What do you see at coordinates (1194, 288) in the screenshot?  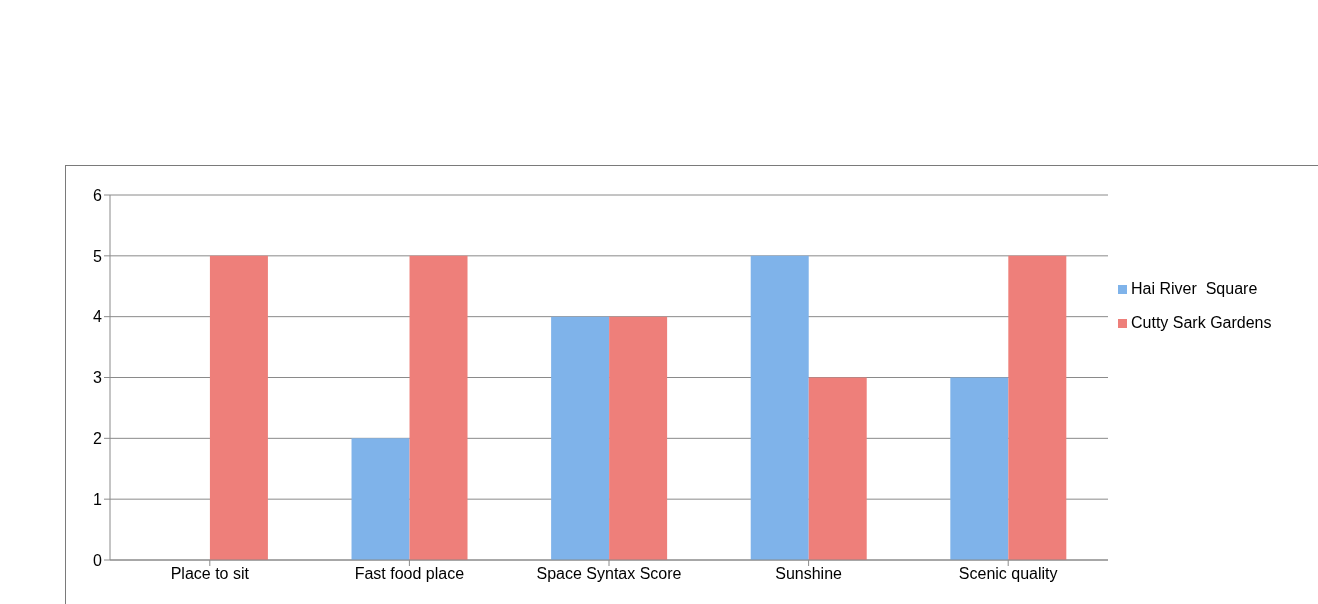 I see `legend-label: Hai River Square` at bounding box center [1194, 288].